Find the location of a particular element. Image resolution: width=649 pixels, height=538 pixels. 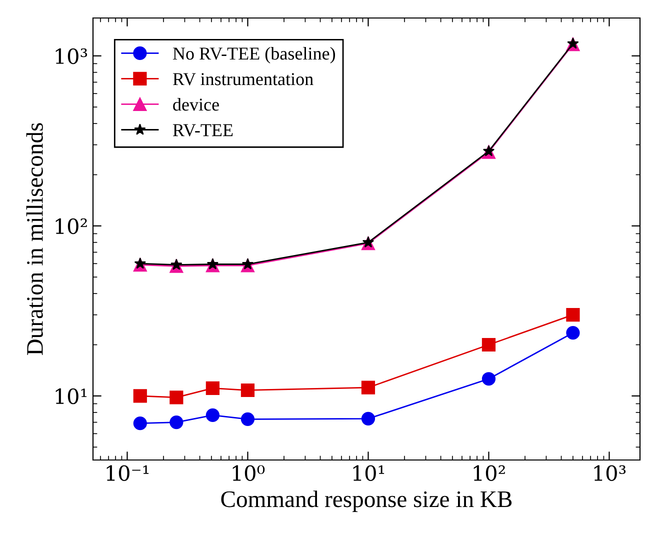

y-tick-label: 10¹ is located at coordinates (71, 396).